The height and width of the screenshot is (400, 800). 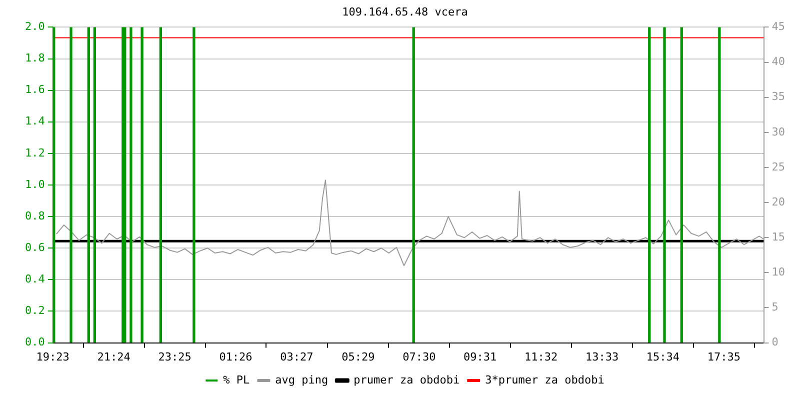 What do you see at coordinates (779, 237) in the screenshot?
I see `y2-tick-label: 15` at bounding box center [779, 237].